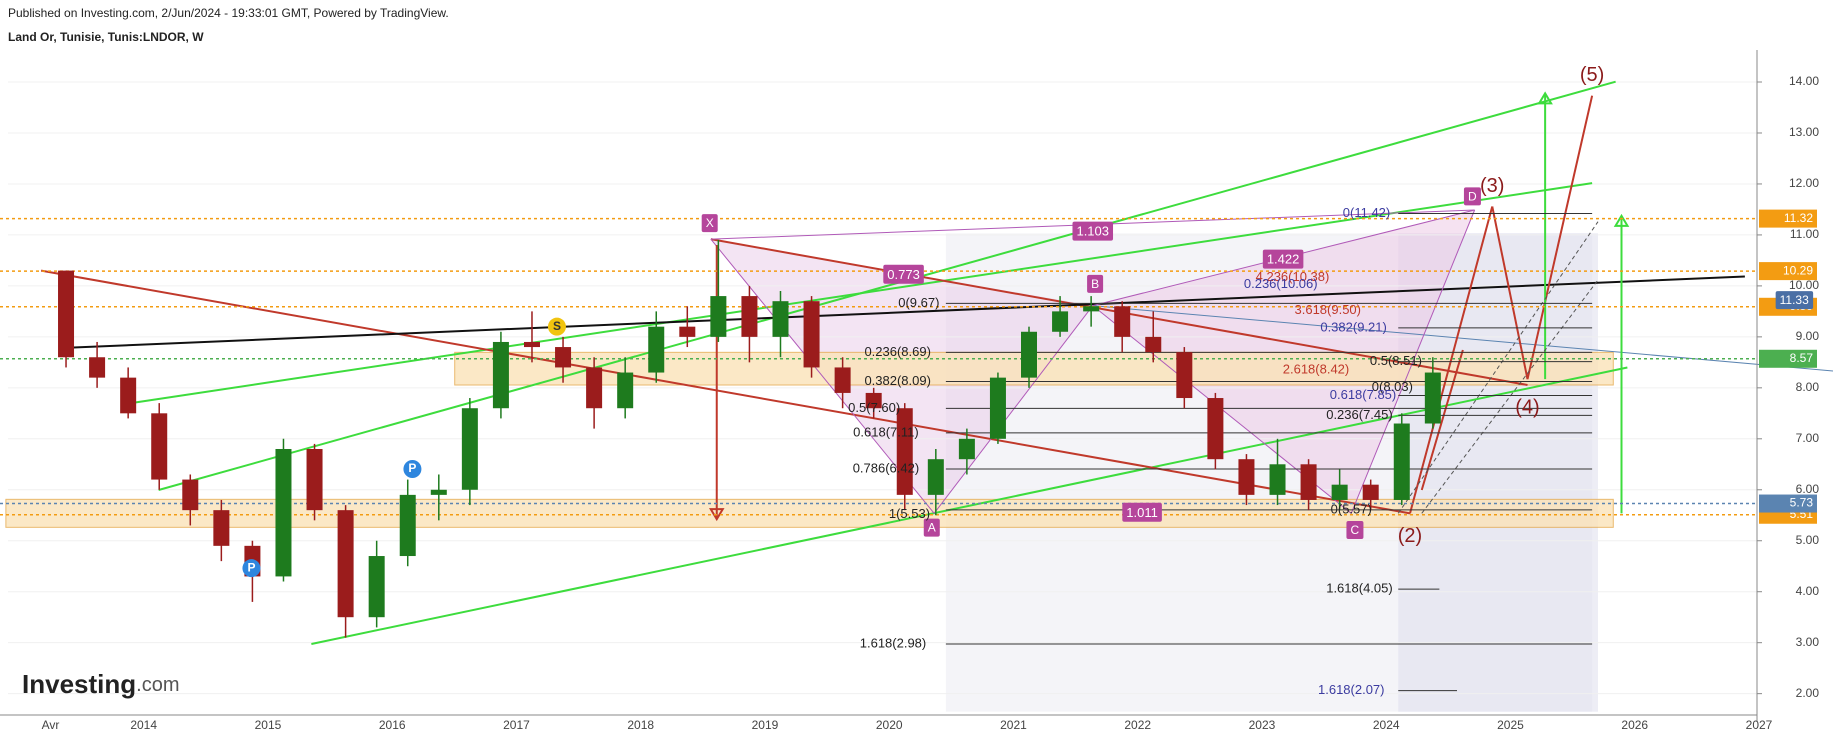 The height and width of the screenshot is (742, 1833). Describe the element at coordinates (1804, 234) in the screenshot. I see `y-tick-label: 11.00` at that location.